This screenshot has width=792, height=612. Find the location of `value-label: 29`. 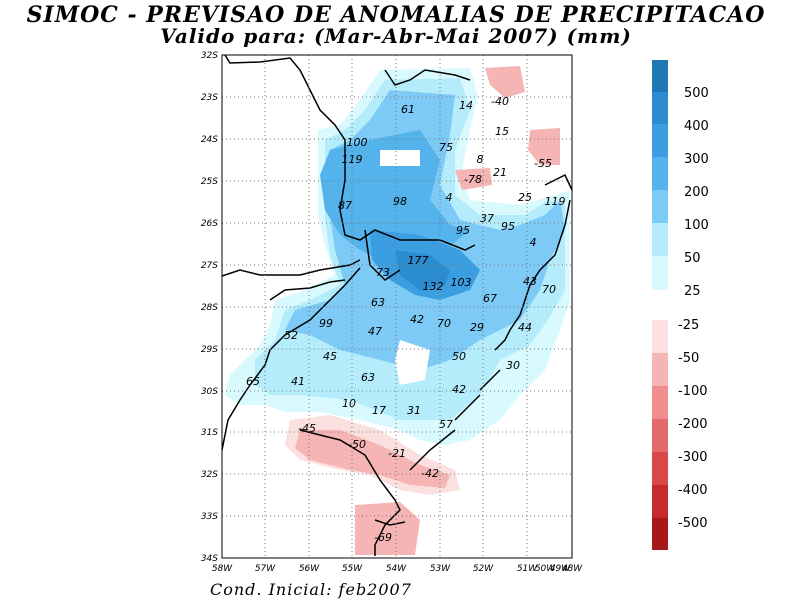

value-label: 29 is located at coordinates (477, 327).